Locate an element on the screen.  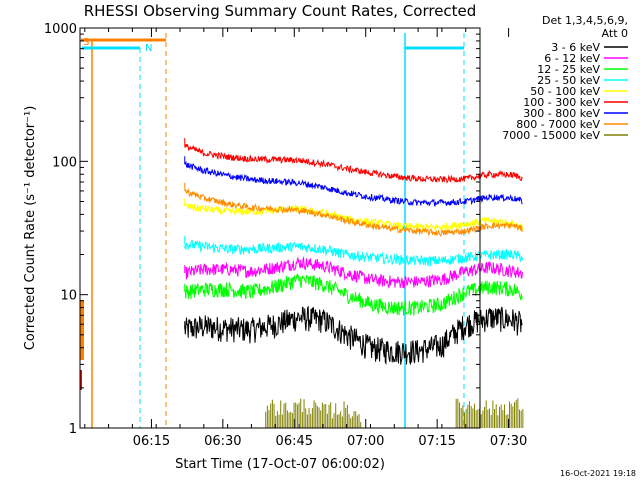
legend-header: Det 1,3,4,5,6,9, is located at coordinates (585, 20).